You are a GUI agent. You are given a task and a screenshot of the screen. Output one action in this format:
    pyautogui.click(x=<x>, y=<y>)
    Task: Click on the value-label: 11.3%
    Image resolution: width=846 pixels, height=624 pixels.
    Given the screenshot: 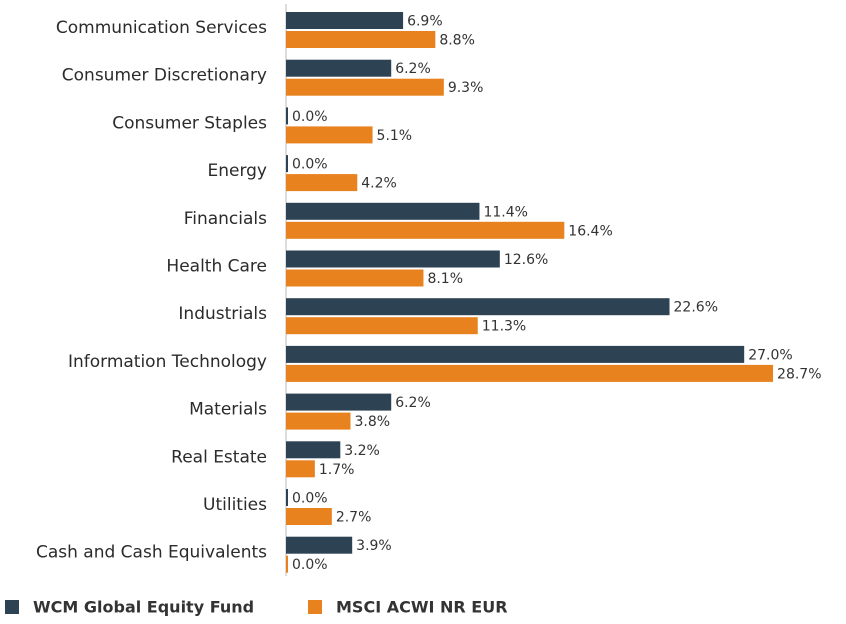 What is the action you would take?
    pyautogui.click(x=504, y=327)
    